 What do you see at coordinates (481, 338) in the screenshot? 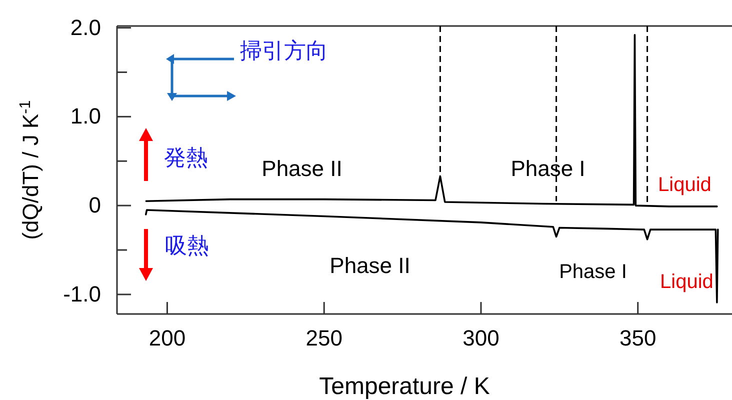
I see `x-tick-label: 300` at bounding box center [481, 338].